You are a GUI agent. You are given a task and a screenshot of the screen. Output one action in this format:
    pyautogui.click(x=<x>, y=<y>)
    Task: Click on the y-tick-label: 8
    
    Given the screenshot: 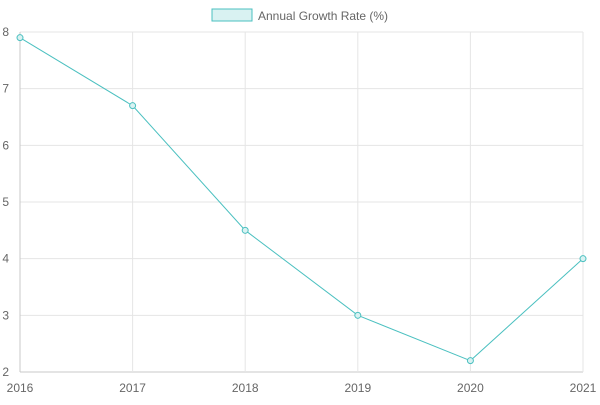 What is the action you would take?
    pyautogui.click(x=5, y=32)
    